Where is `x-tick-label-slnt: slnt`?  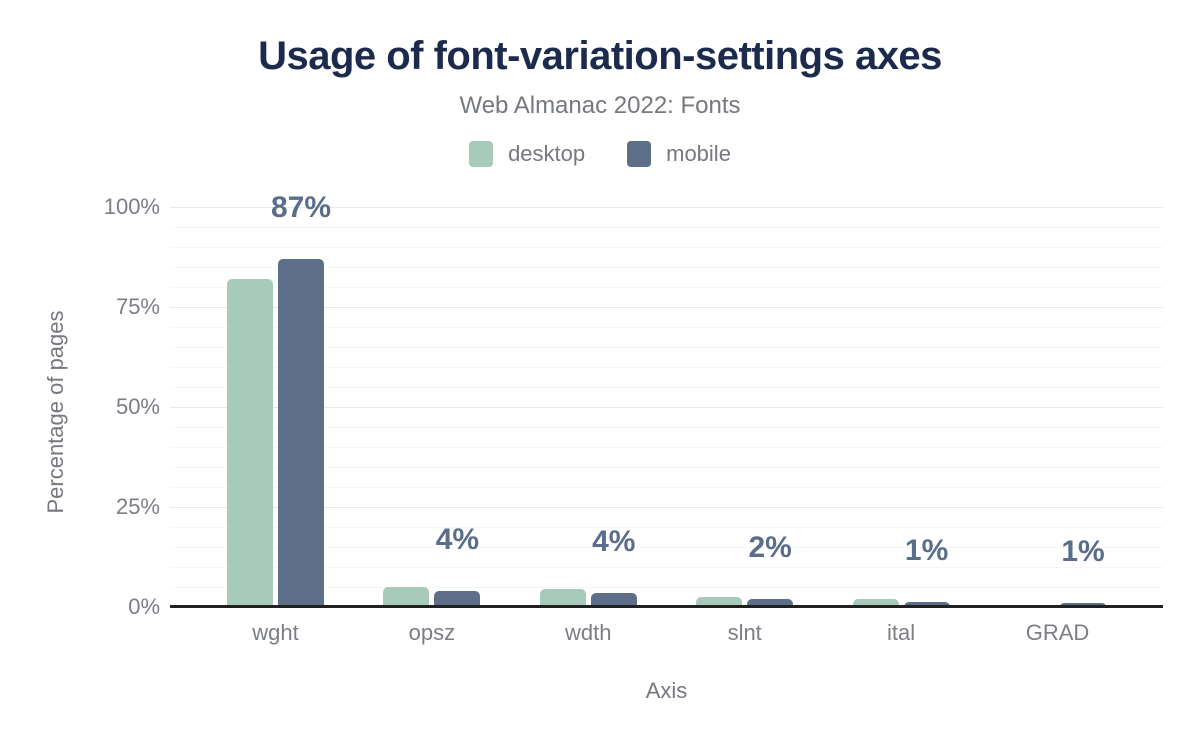 x-tick-label-slnt: slnt is located at coordinates (744, 632).